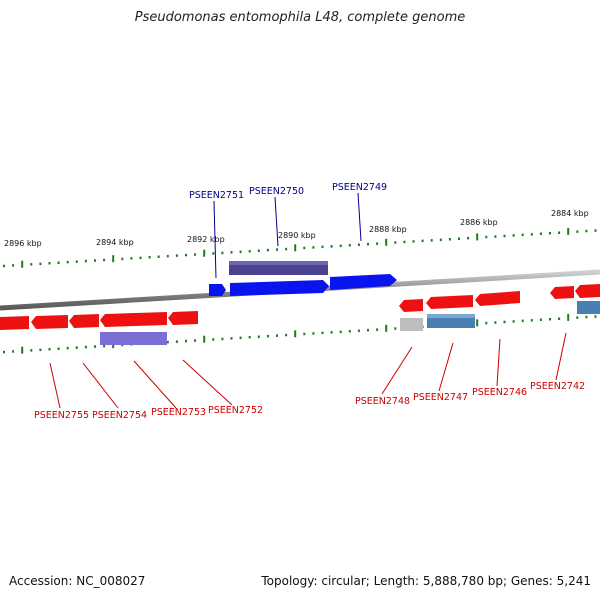  Describe the element at coordinates (133, 338) in the screenshot. I see `gene-block-pseen2754` at that location.